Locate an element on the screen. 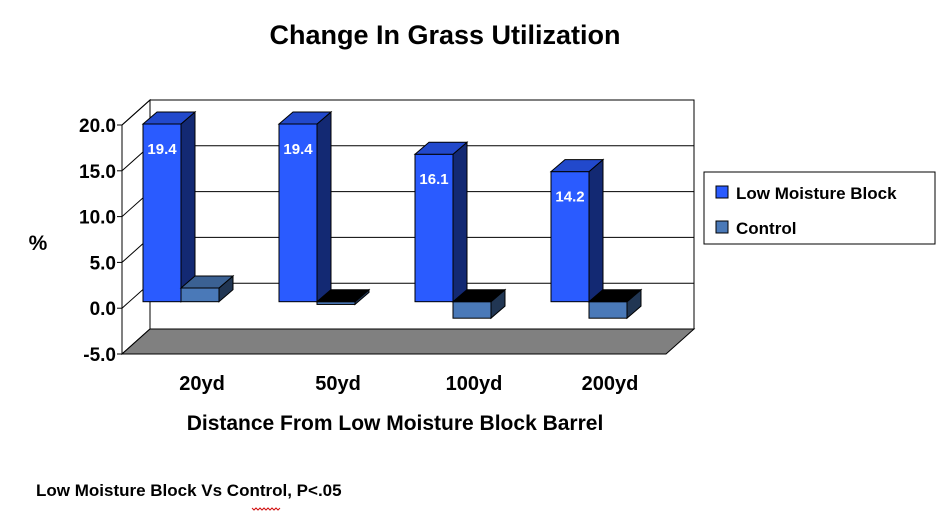 The image size is (945, 525). x-tick-label: 20yd is located at coordinates (202, 384).